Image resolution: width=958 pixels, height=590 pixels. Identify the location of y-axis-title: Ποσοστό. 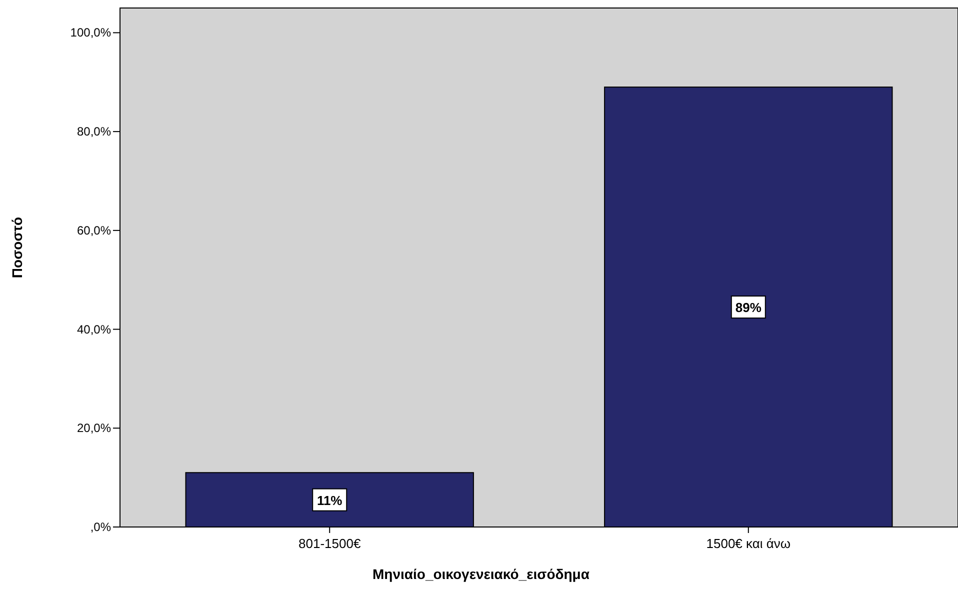
(17, 247).